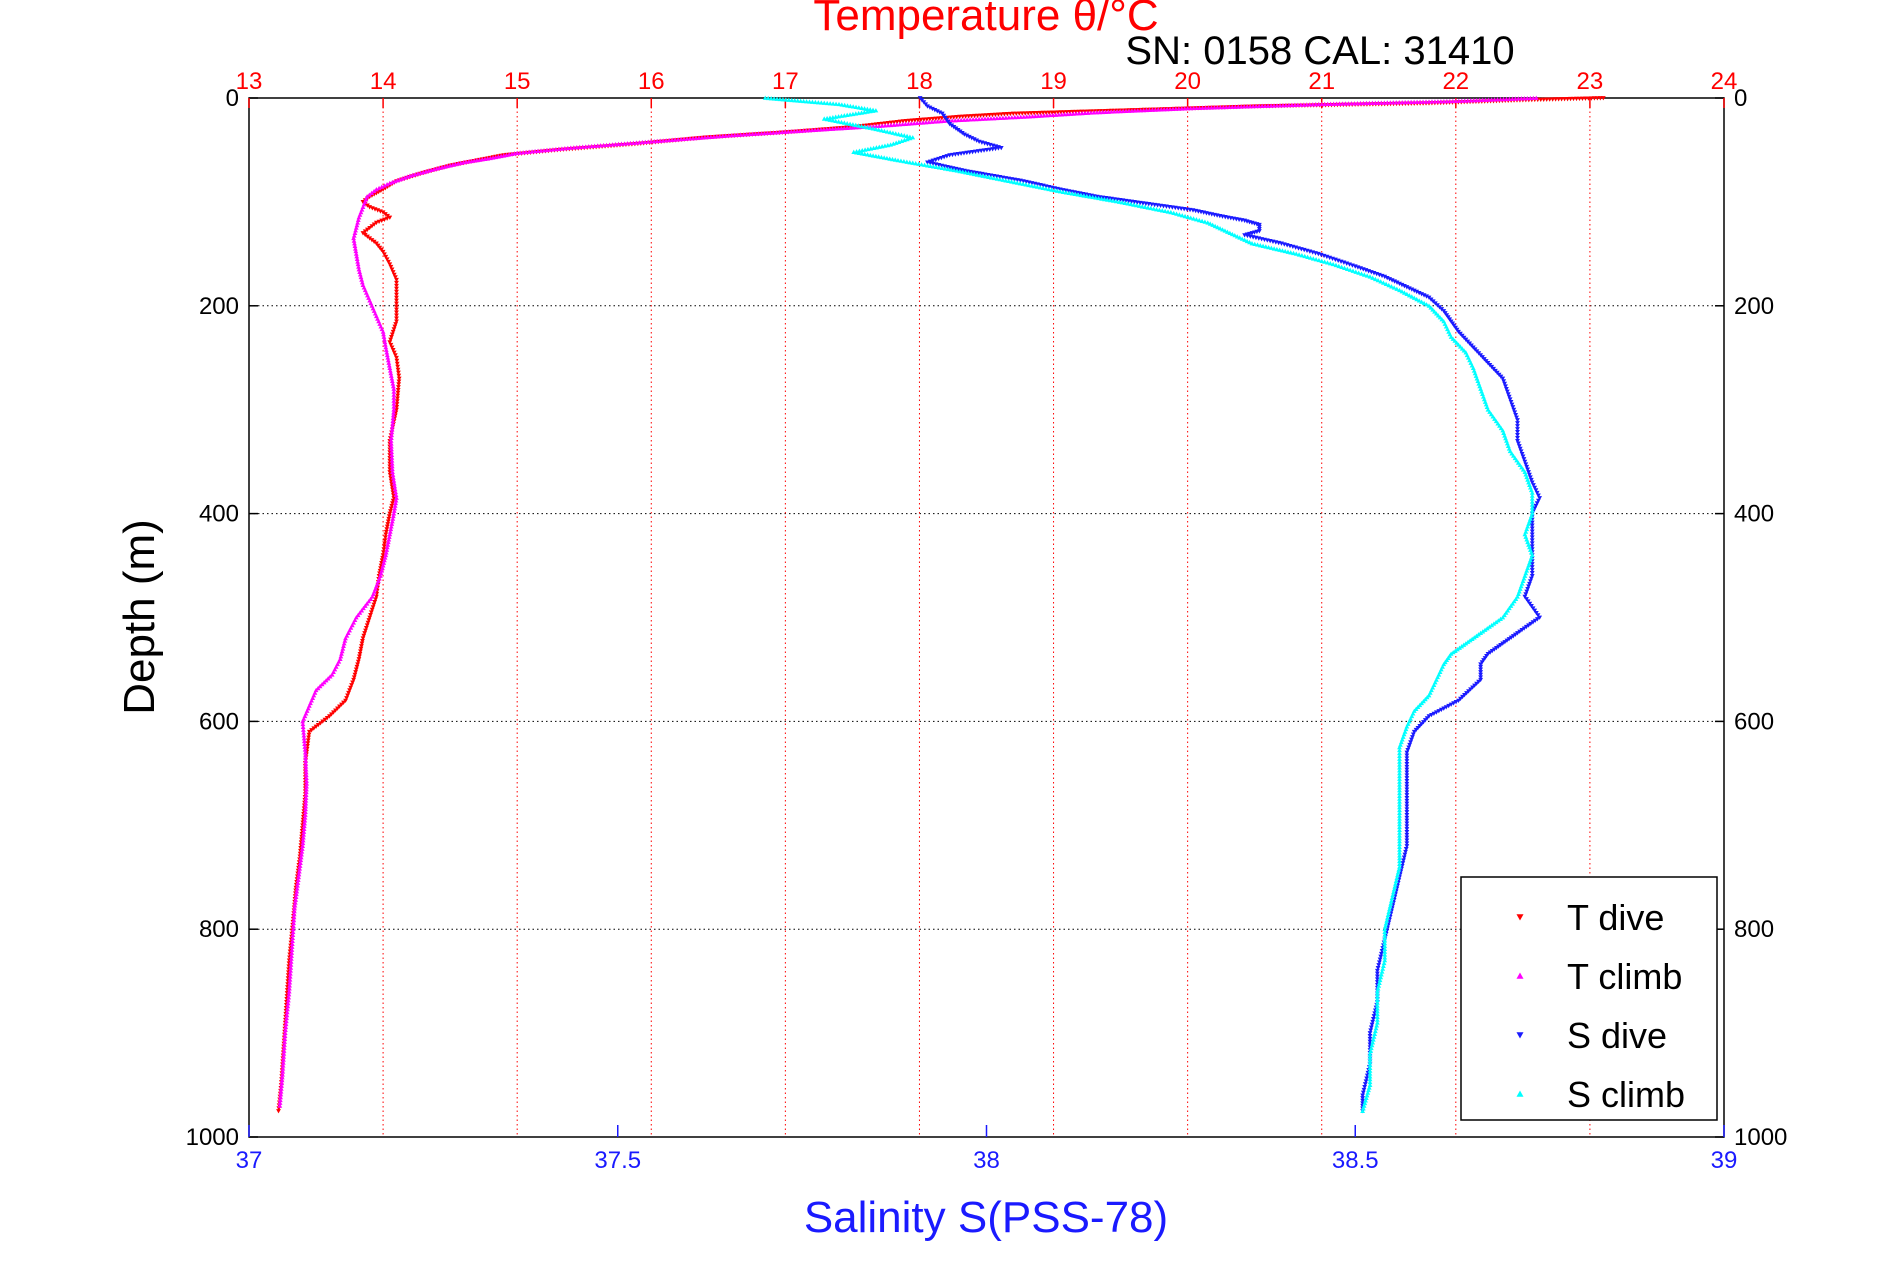 The width and height of the screenshot is (1891, 1262). What do you see at coordinates (919, 81) in the screenshot?
I see `x-top-tick-label: 18` at bounding box center [919, 81].